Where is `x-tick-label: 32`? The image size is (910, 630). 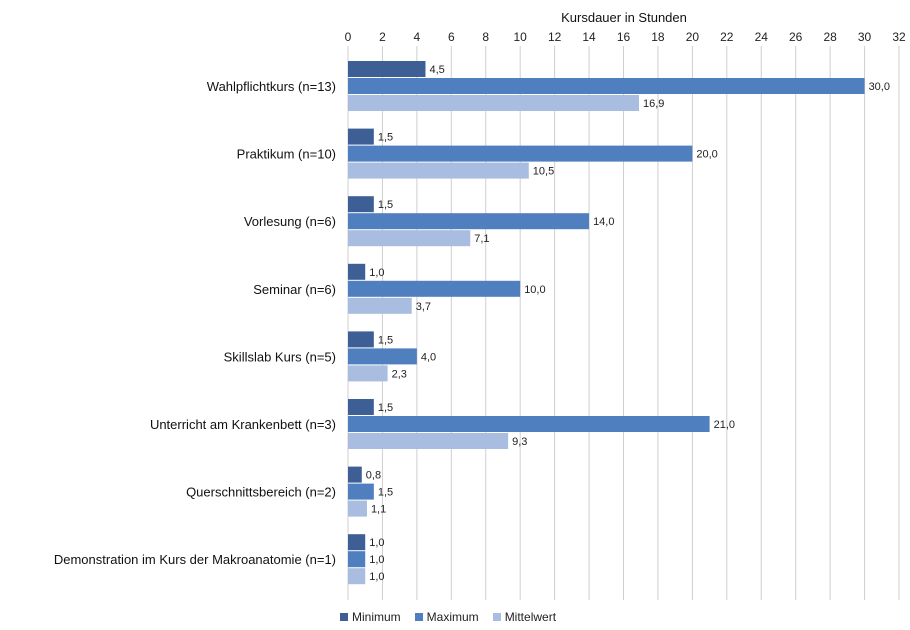 x-tick-label: 32 is located at coordinates (899, 37).